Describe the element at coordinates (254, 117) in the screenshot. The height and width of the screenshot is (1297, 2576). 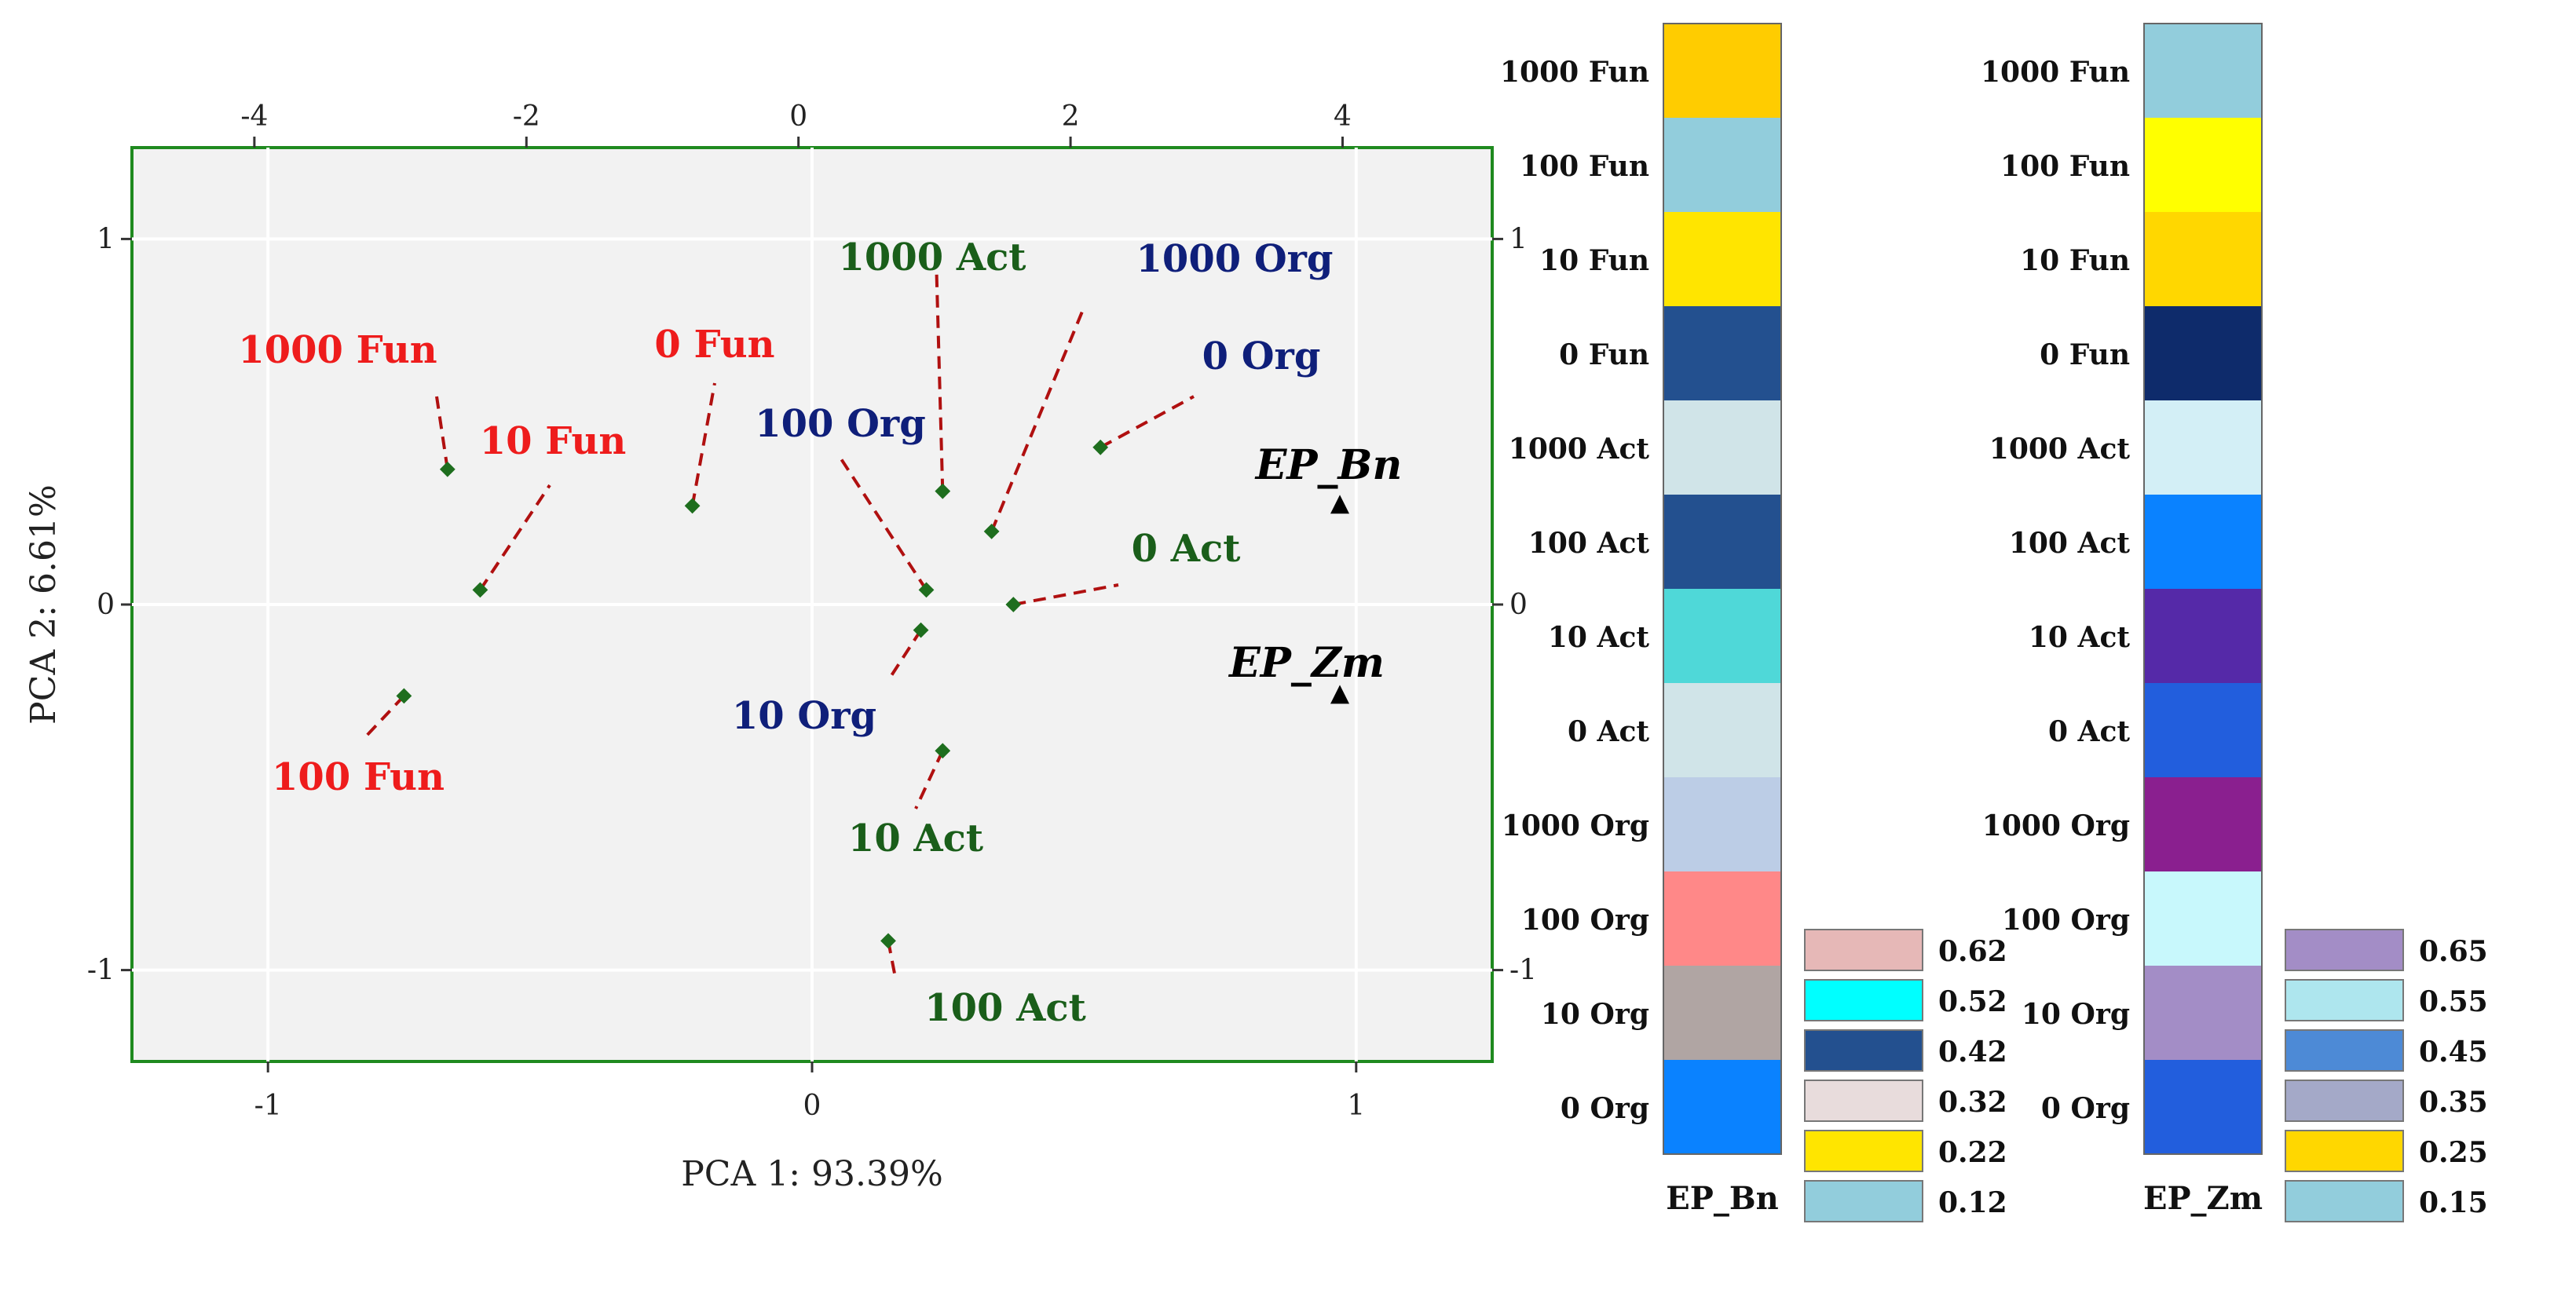
I see `top-tick-label: -4` at that location.